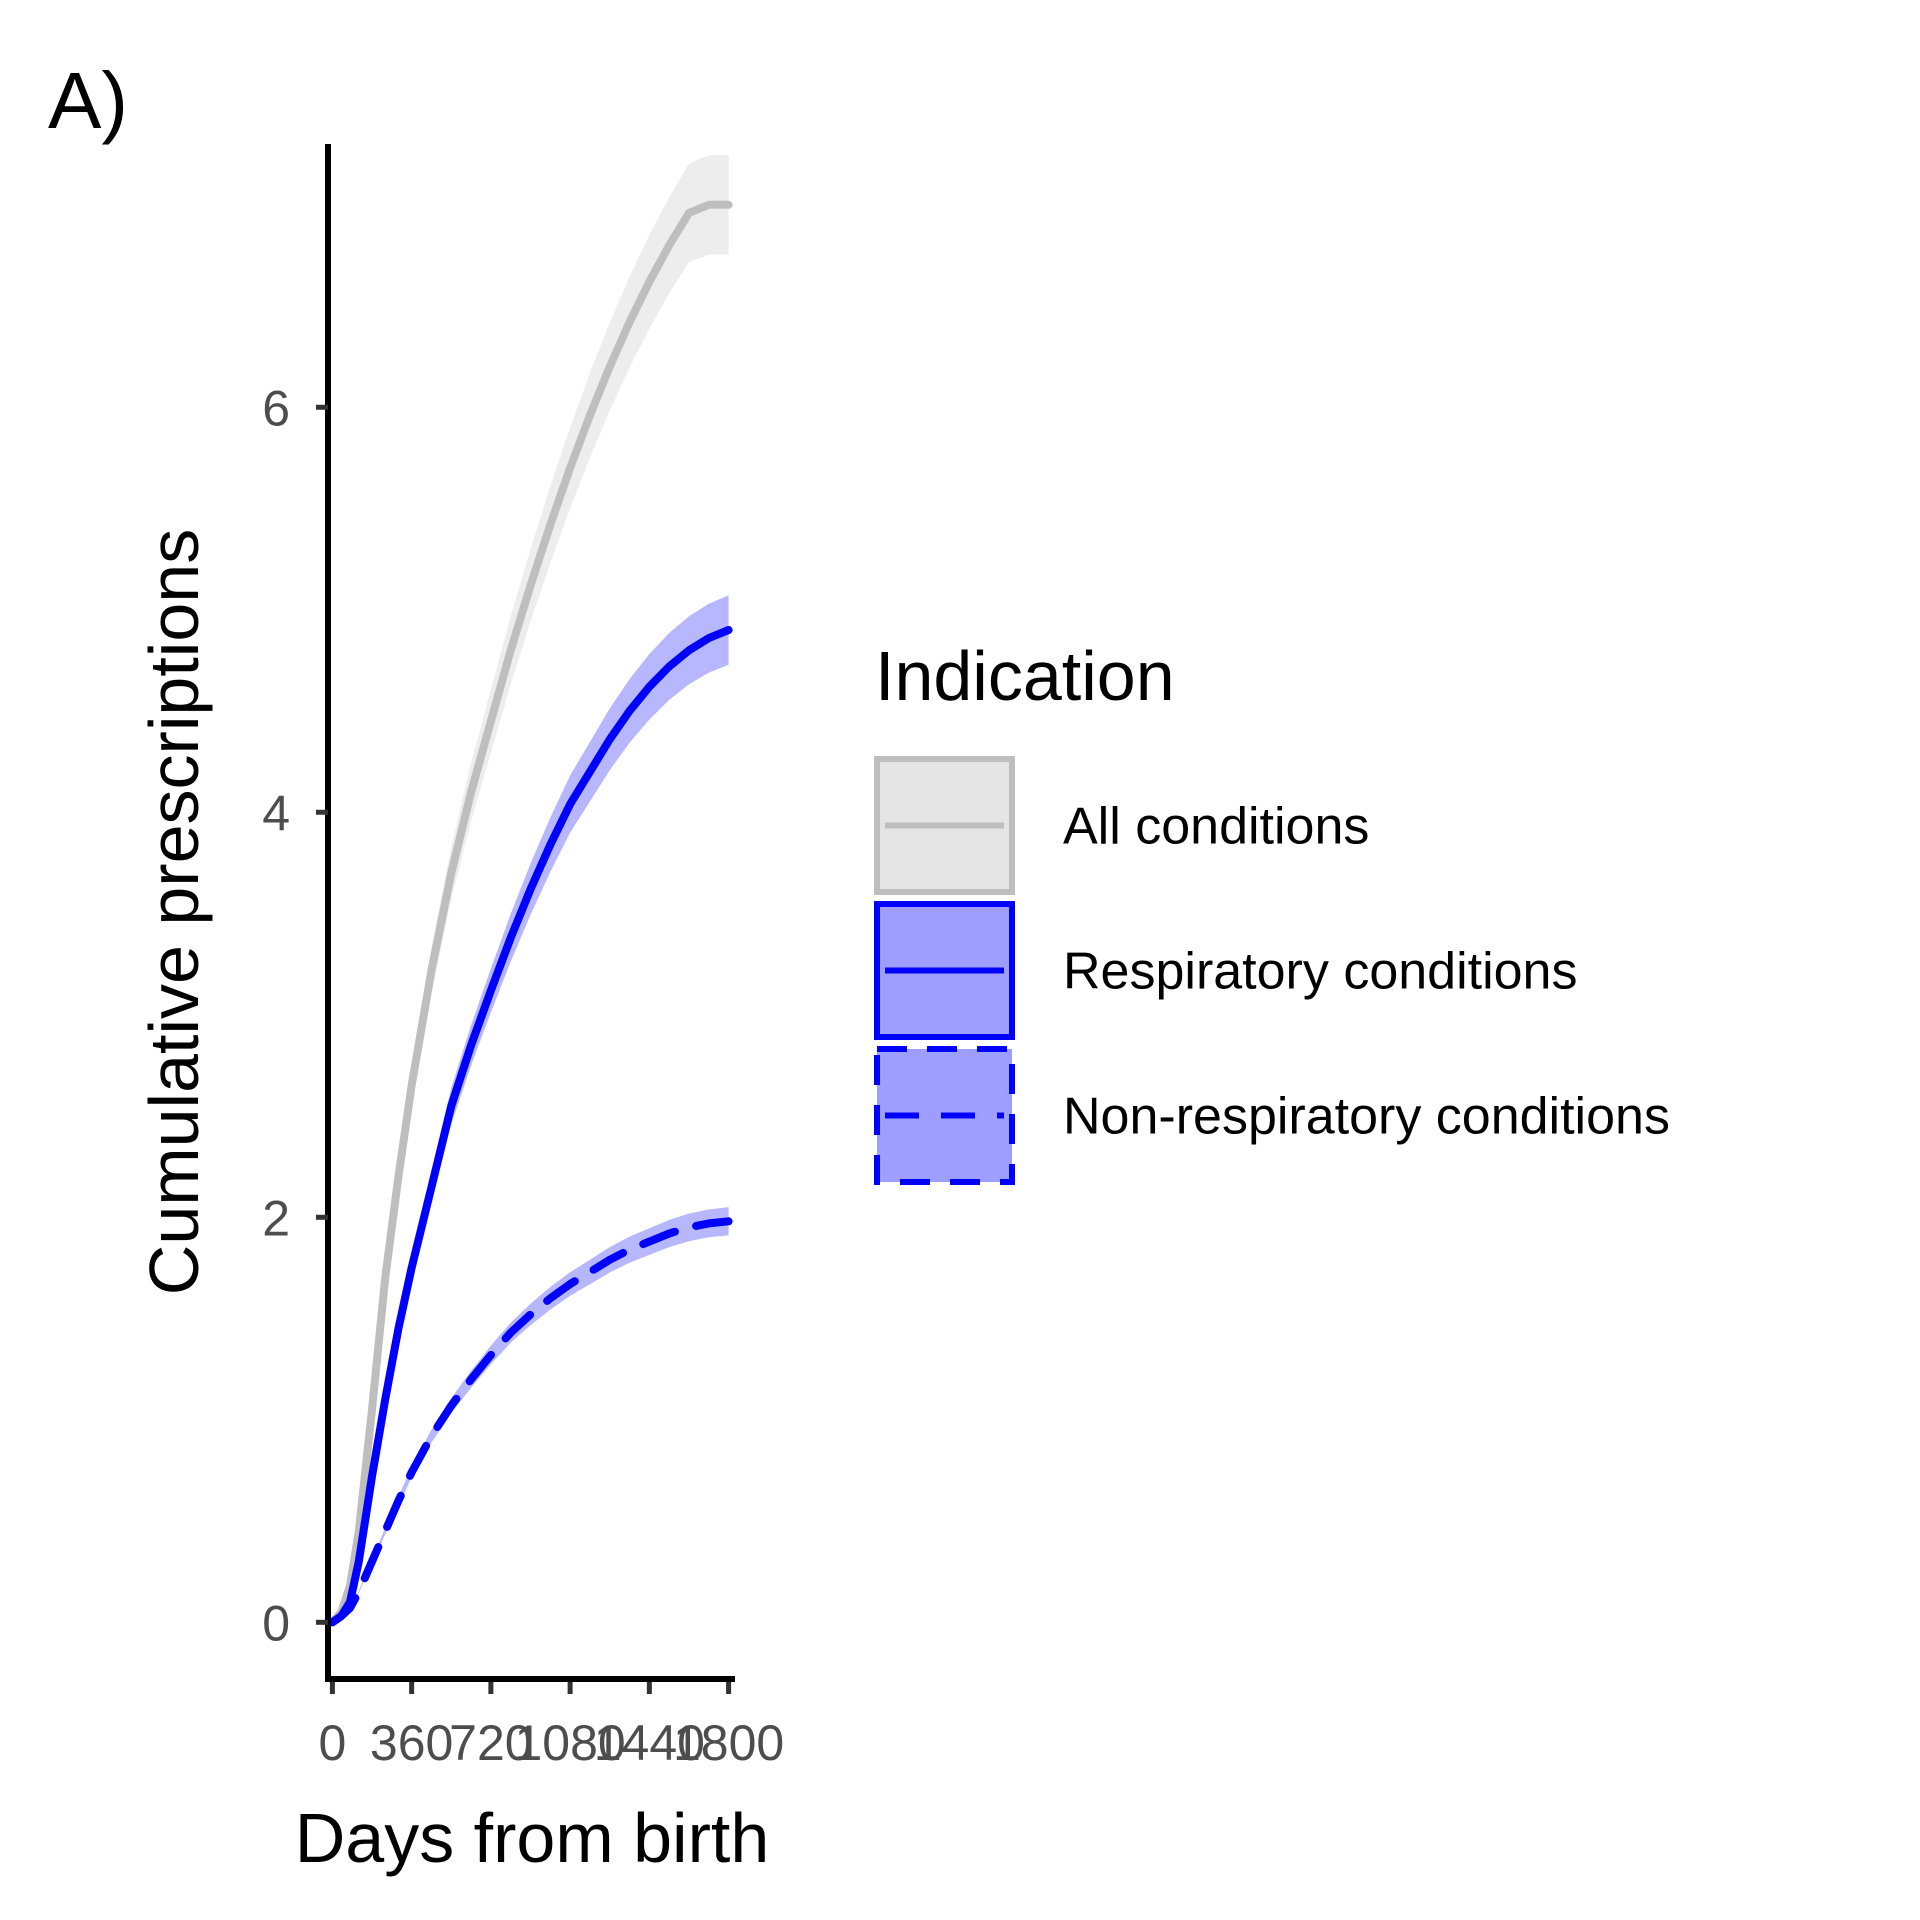 This screenshot has height=1920, width=1920. Describe the element at coordinates (532, 1838) in the screenshot. I see `x-axis-title: Days from birth` at that location.